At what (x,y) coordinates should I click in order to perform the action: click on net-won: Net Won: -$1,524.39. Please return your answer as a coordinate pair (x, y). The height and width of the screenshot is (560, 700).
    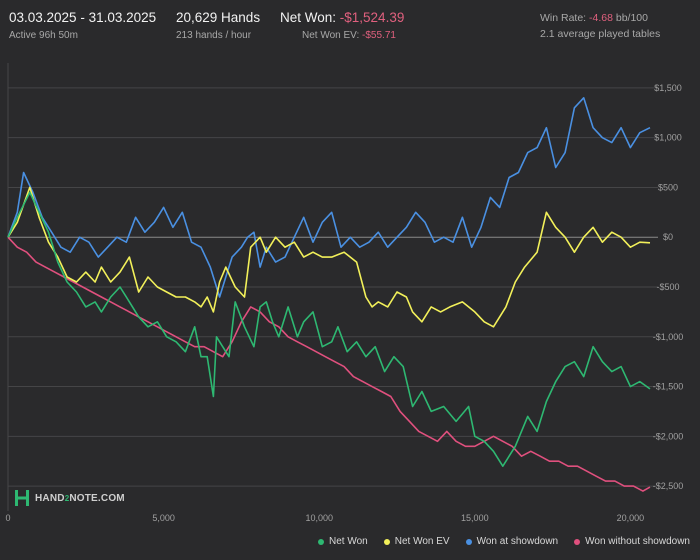
    Looking at the image, I should click on (342, 17).